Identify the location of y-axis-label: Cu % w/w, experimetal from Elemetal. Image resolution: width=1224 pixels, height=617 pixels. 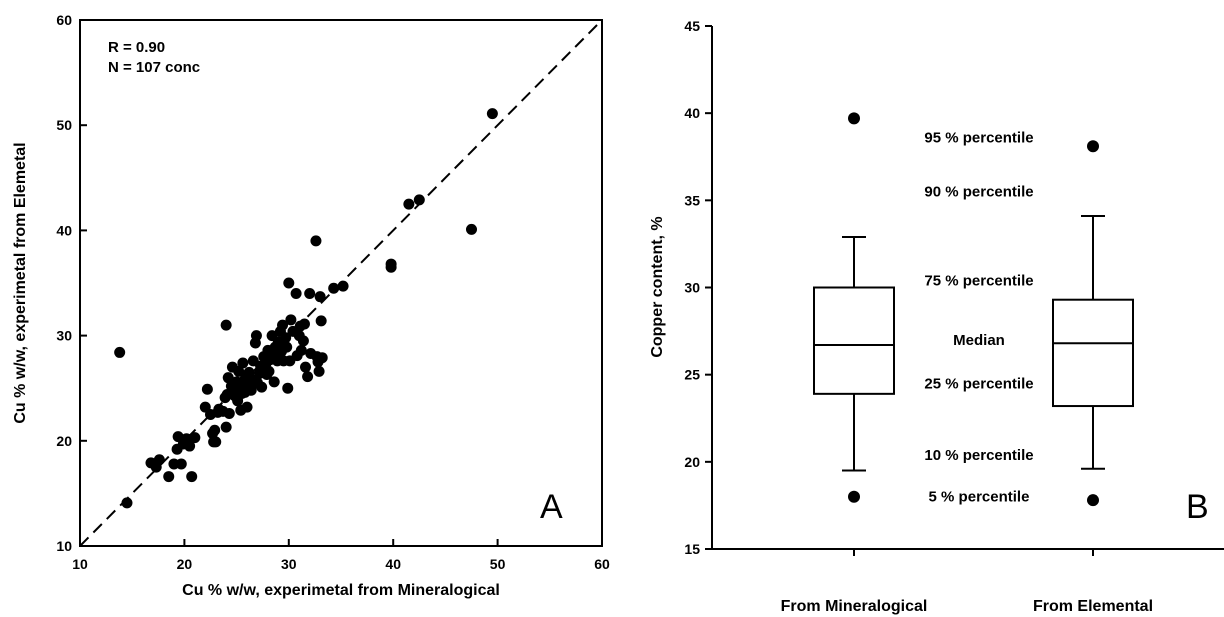
(20, 282).